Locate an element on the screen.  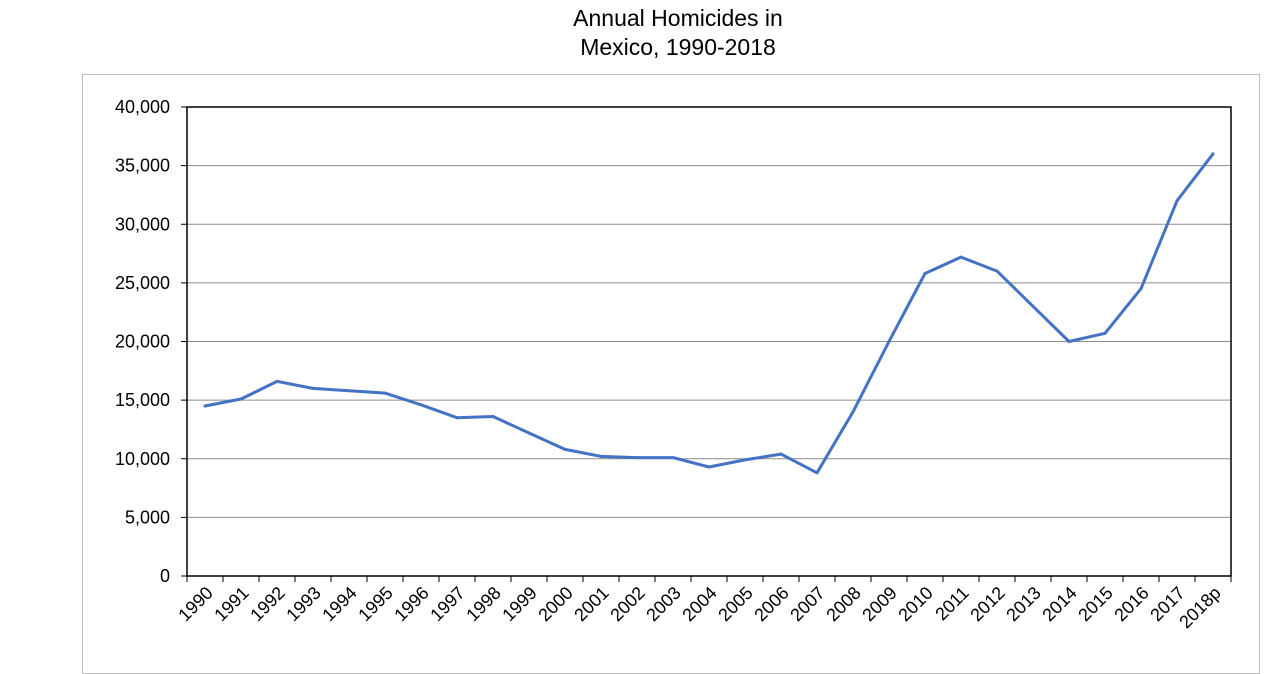
chart-title: Annual Homicides in Mexico, 1990-2018 is located at coordinates (637, 33).